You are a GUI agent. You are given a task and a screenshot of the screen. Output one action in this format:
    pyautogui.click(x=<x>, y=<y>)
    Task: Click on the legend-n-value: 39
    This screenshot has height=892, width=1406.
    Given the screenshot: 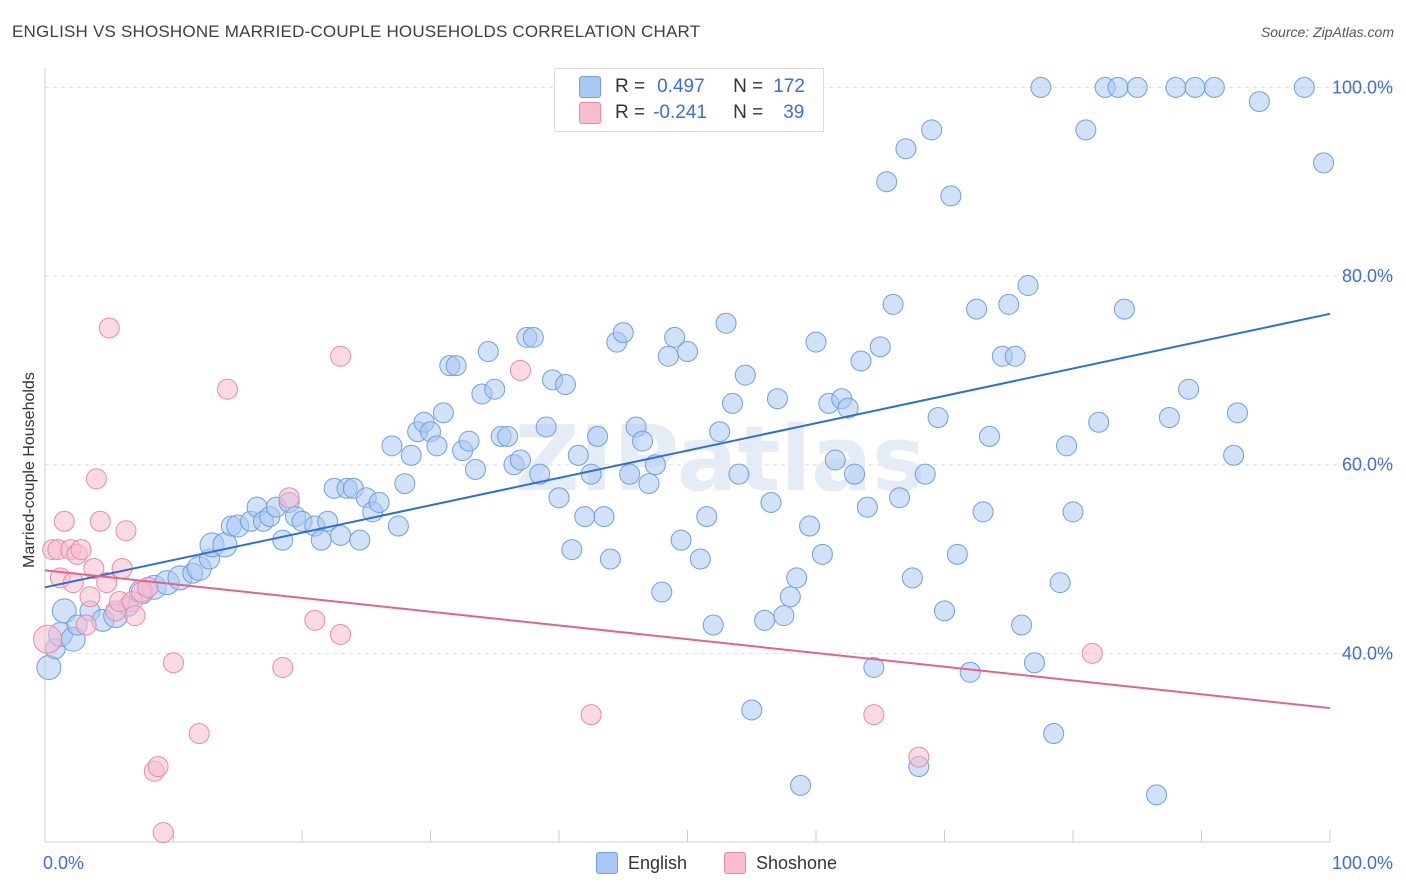 What is the action you would take?
    pyautogui.click(x=794, y=112)
    